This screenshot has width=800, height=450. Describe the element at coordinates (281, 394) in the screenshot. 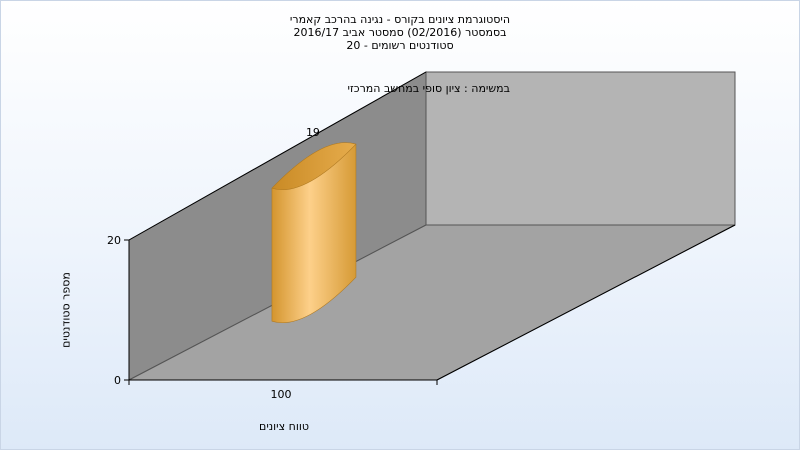

I see `x-tick-label: 100` at that location.